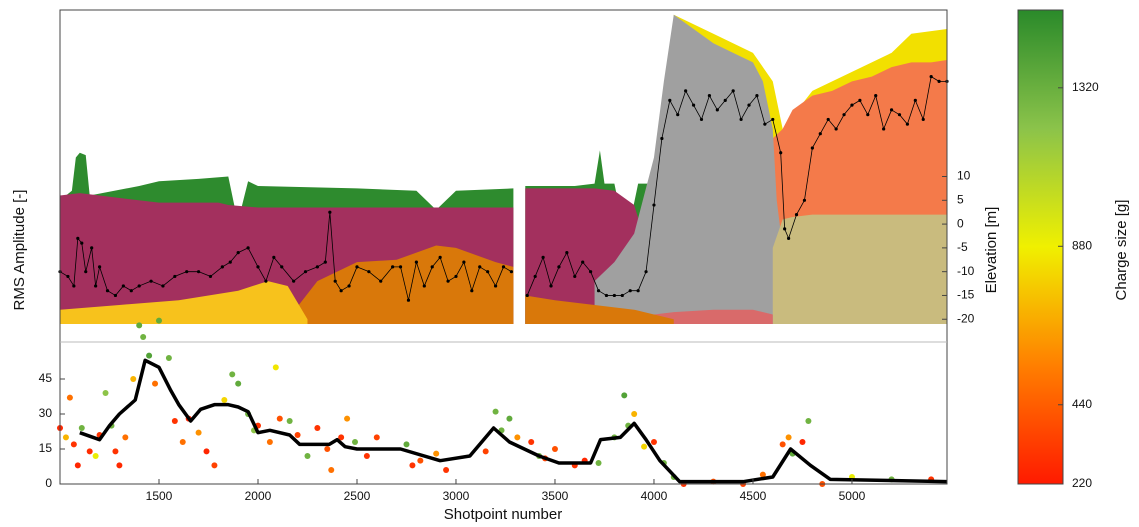  What do you see at coordinates (1040, 247) in the screenshot?
I see `colorbar` at bounding box center [1040, 247].